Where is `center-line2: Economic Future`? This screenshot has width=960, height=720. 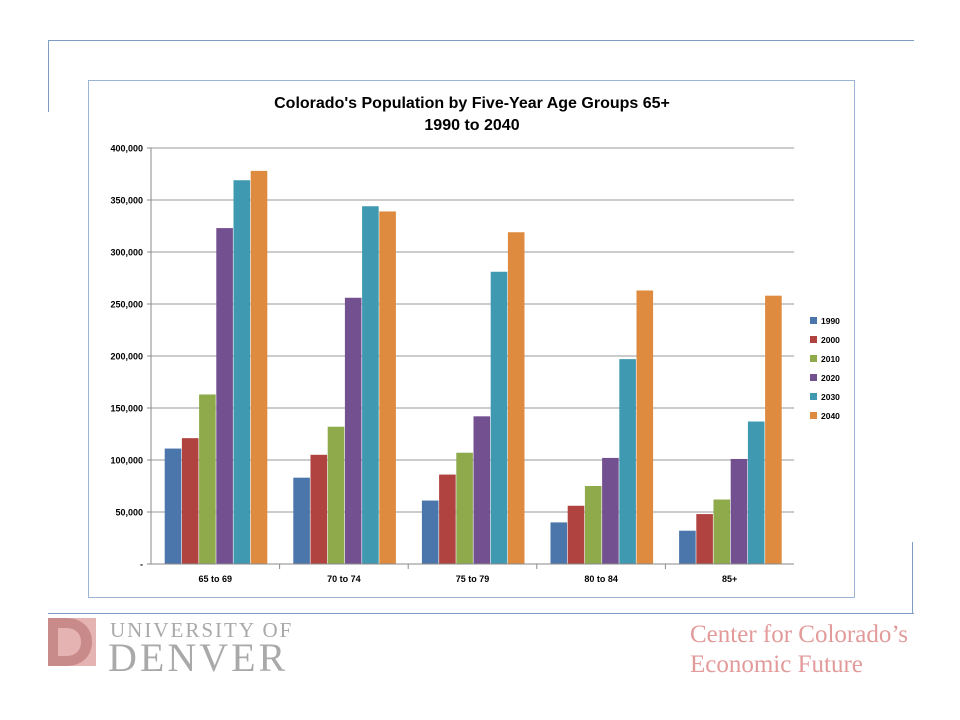 center-line2: Economic Future is located at coordinates (776, 664).